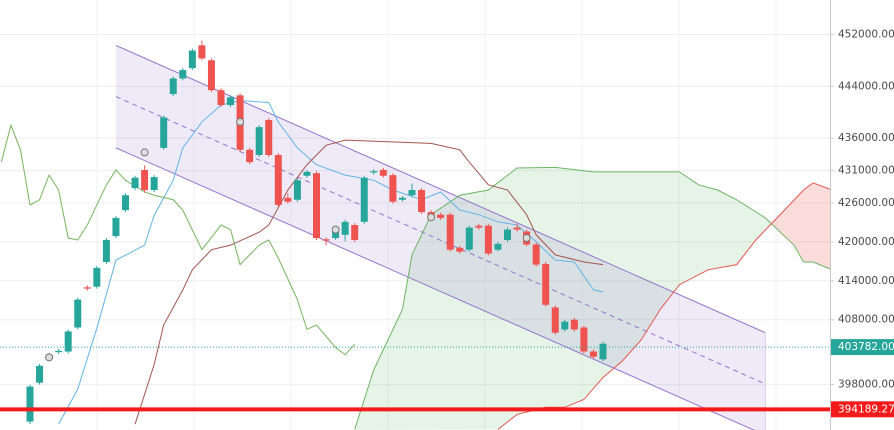  What do you see at coordinates (866, 242) in the screenshot?
I see `y-tick-label: 420000.00` at bounding box center [866, 242].